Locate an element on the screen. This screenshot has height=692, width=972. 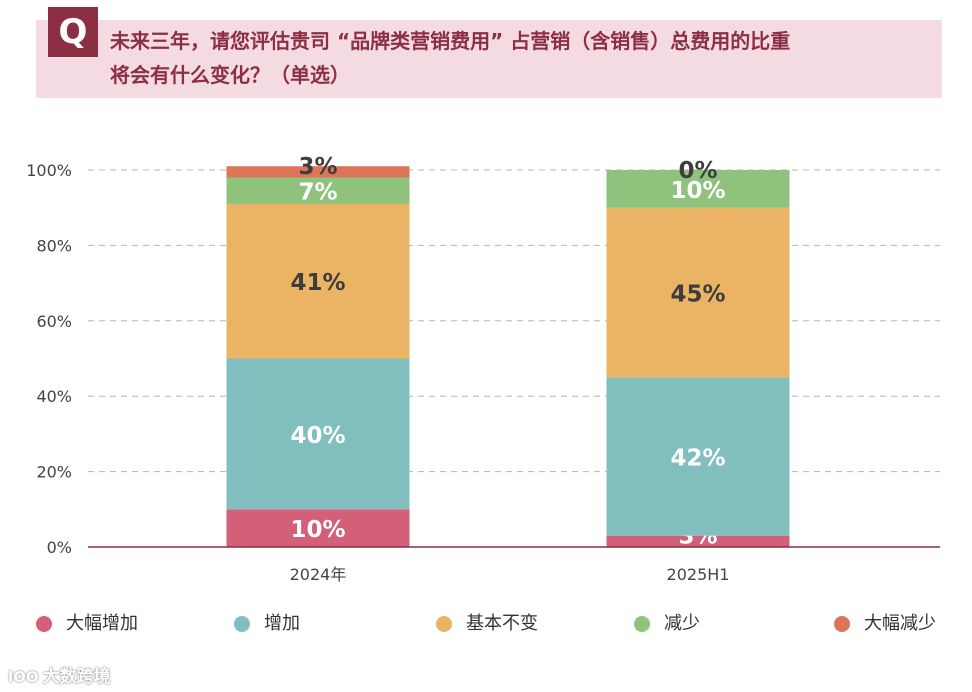
chart-legend: 大幅增加 增加 基本不变 减少 大幅减少 is located at coordinates (491, 624).